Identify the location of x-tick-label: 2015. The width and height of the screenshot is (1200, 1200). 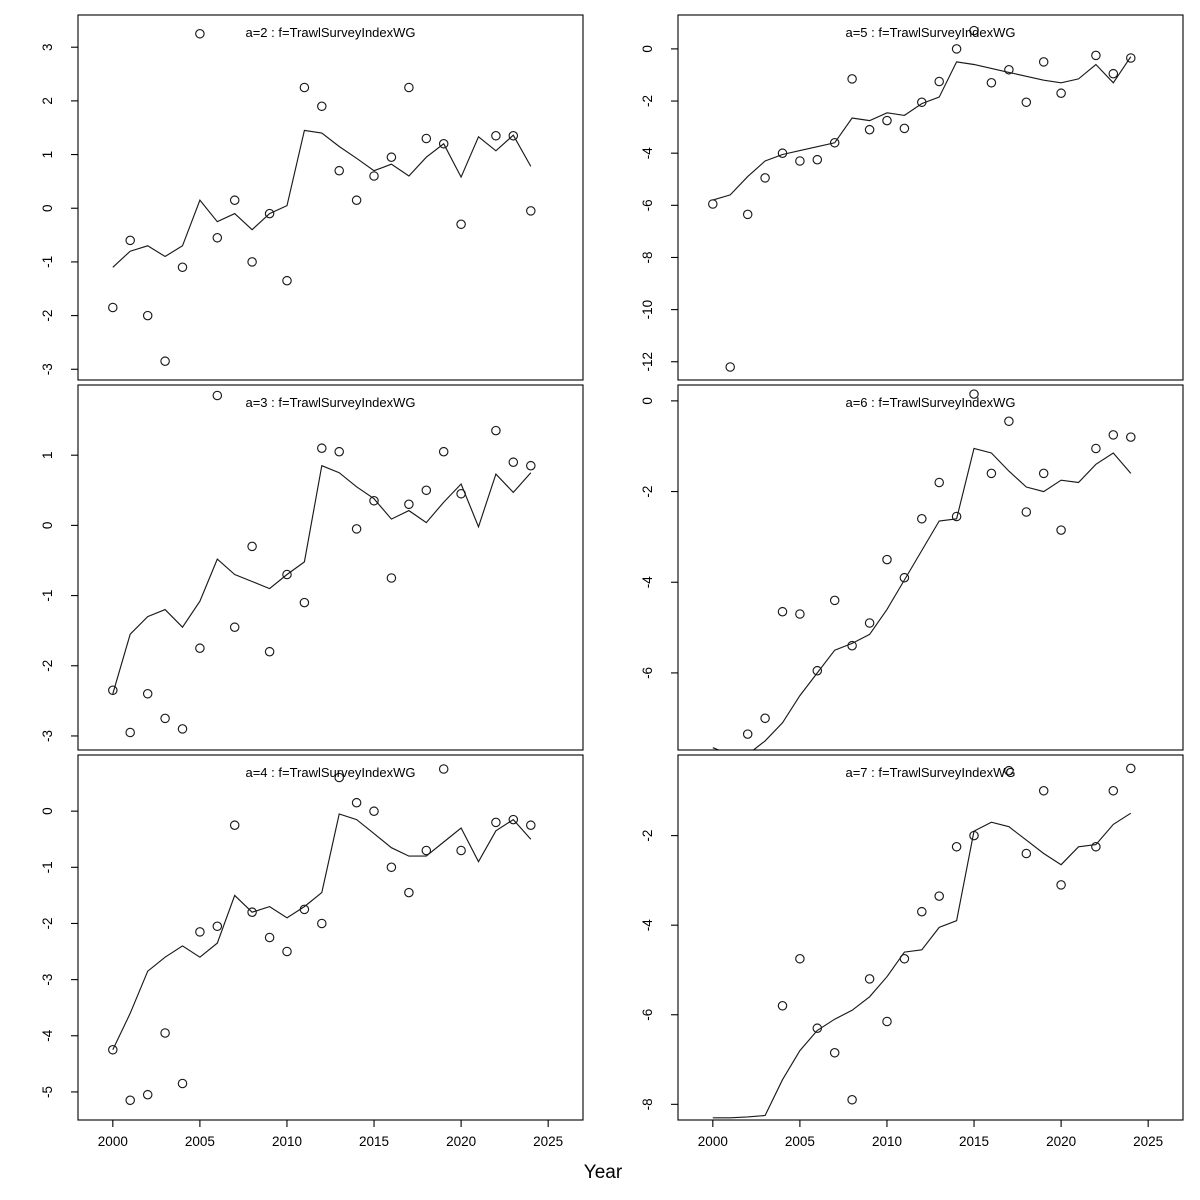
(974, 1141).